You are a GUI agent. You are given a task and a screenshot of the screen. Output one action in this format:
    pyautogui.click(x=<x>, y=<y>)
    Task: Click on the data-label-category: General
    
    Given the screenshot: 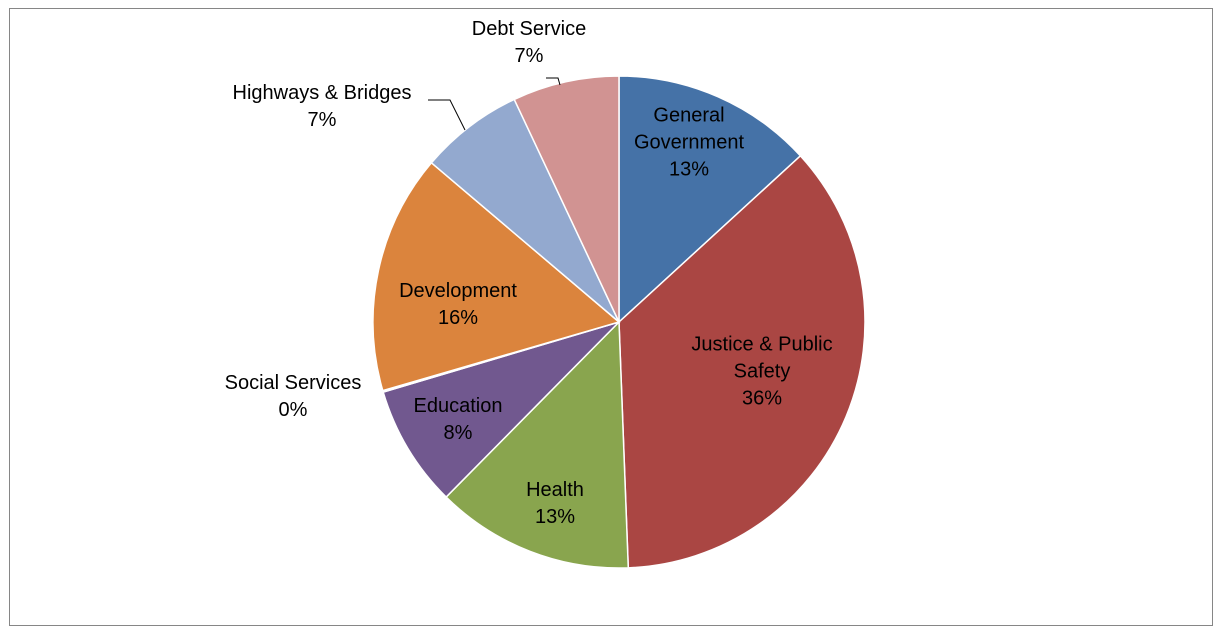 What is the action you would take?
    pyautogui.click(x=688, y=115)
    